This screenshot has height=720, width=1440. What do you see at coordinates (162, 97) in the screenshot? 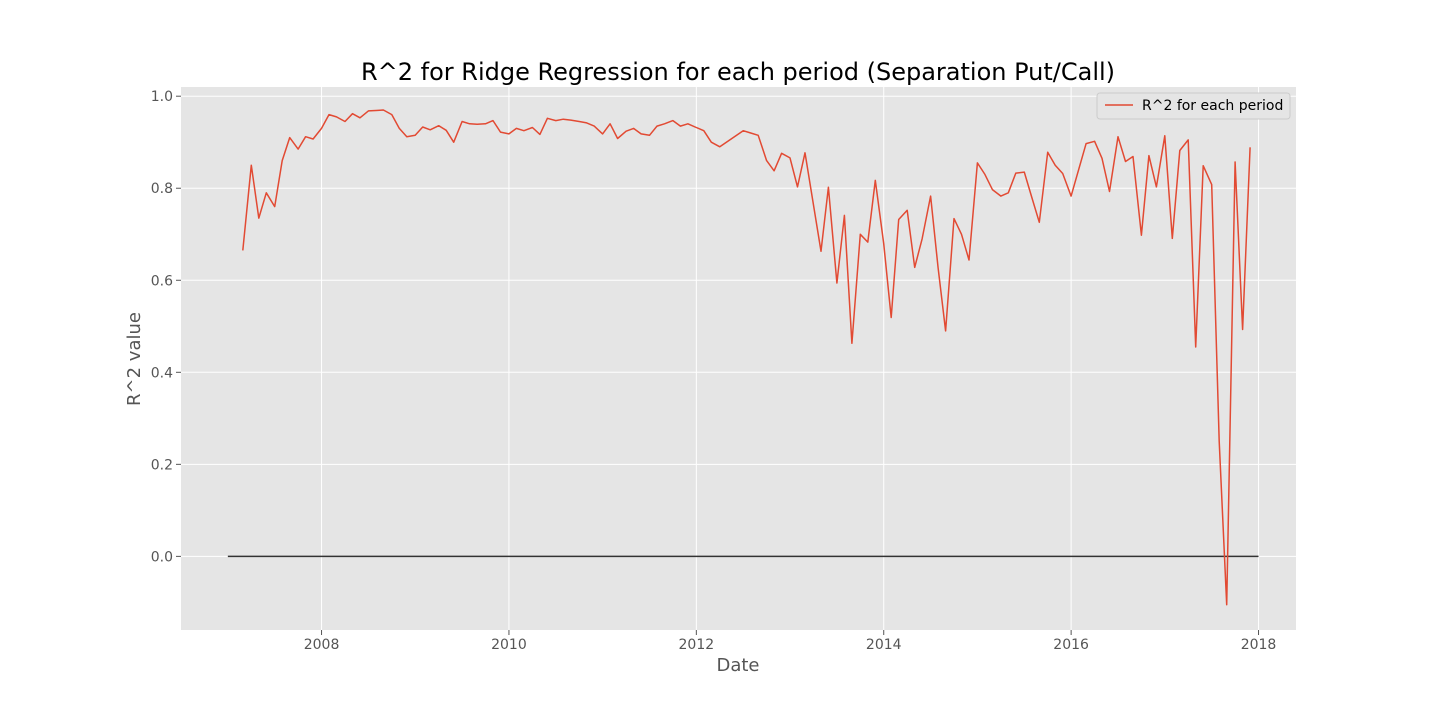
I see `y-tick-label: 1.0` at bounding box center [162, 97].